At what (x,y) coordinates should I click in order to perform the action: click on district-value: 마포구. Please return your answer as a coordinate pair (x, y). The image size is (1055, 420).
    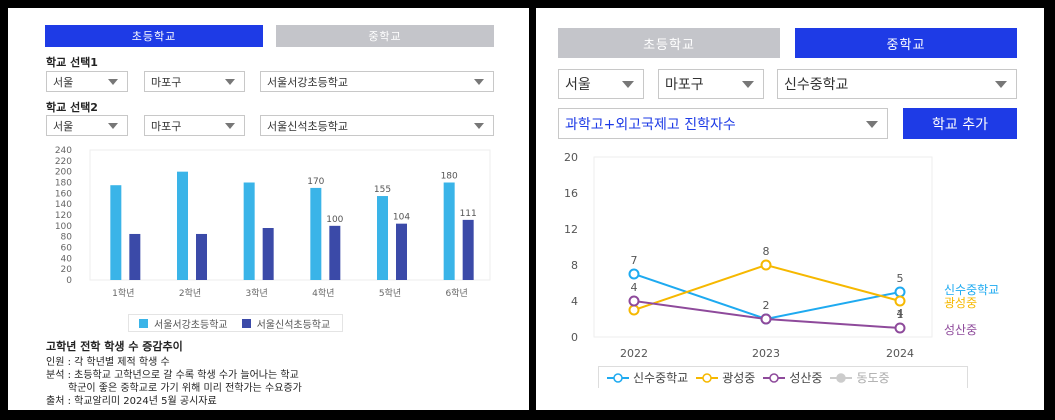
    Looking at the image, I should click on (684, 85).